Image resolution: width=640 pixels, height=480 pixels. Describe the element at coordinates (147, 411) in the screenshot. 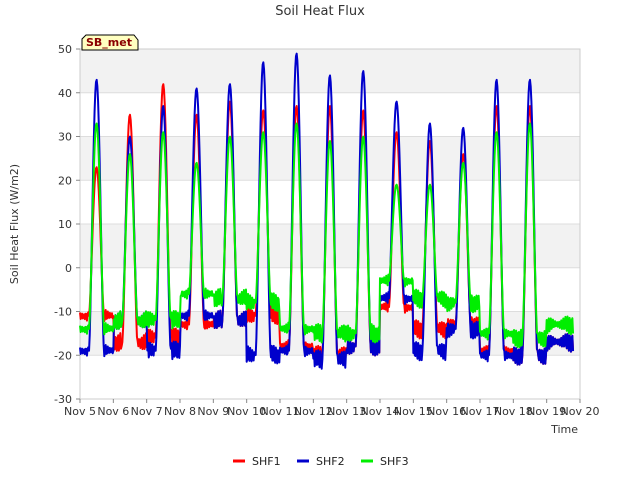

I see `x-tick-label: Nov 7` at that location.